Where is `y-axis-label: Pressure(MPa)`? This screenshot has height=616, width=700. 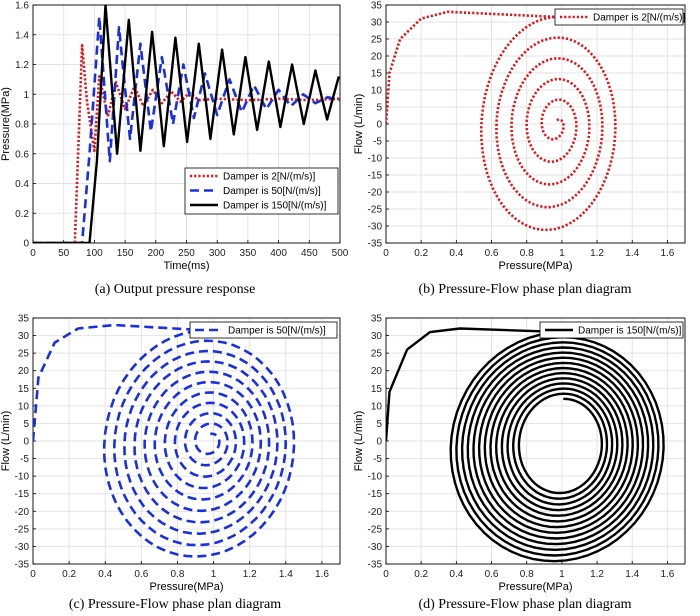 y-axis-label: Pressure(MPa) is located at coordinates (6, 124).